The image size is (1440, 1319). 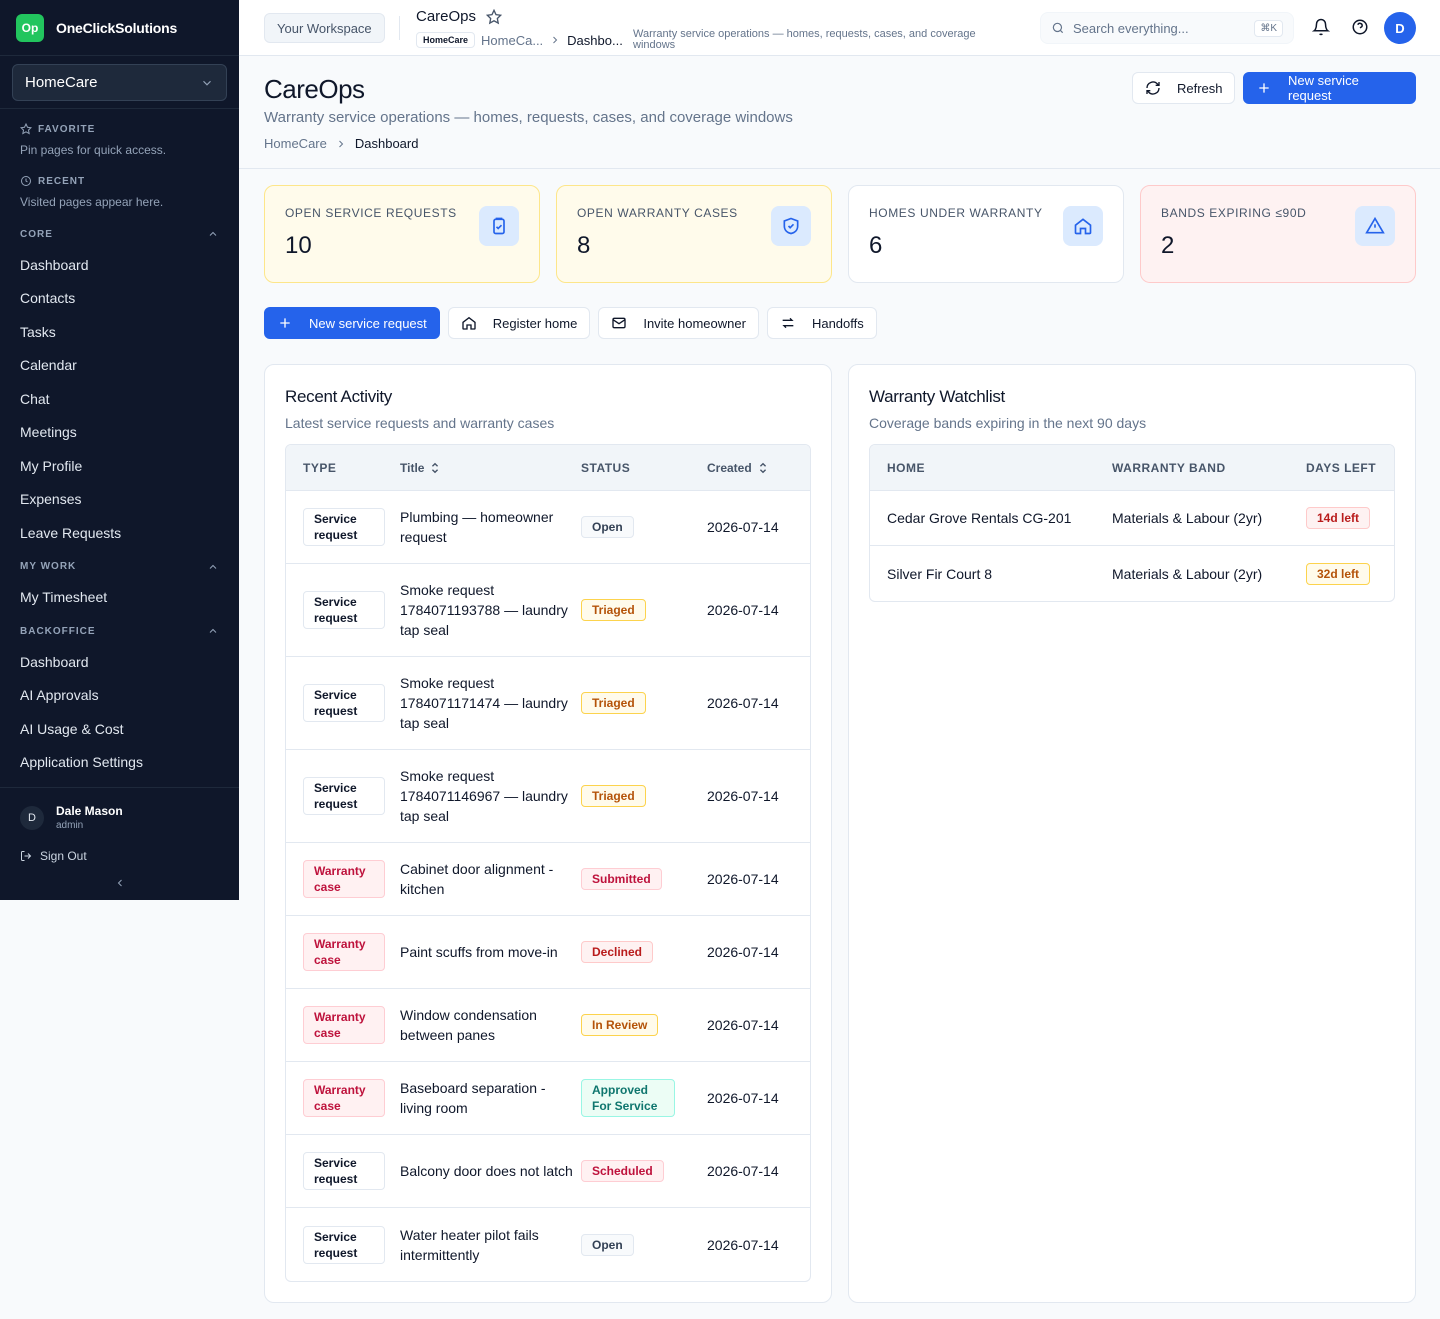 I want to click on section-backoffice-header: BACKOFFICE, so click(x=119, y=631).